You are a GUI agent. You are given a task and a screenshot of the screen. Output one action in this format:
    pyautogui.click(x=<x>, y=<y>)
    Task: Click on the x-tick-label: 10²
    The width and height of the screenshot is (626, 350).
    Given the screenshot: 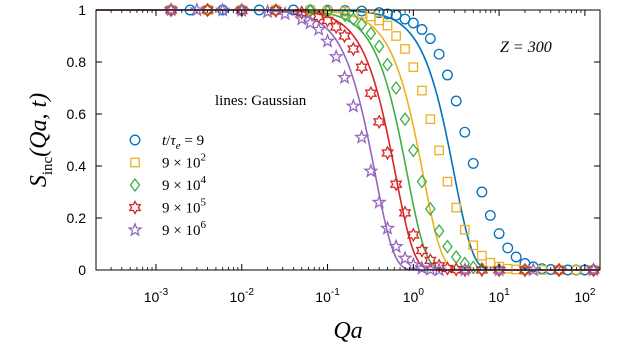 What is the action you would take?
    pyautogui.click(x=585, y=296)
    